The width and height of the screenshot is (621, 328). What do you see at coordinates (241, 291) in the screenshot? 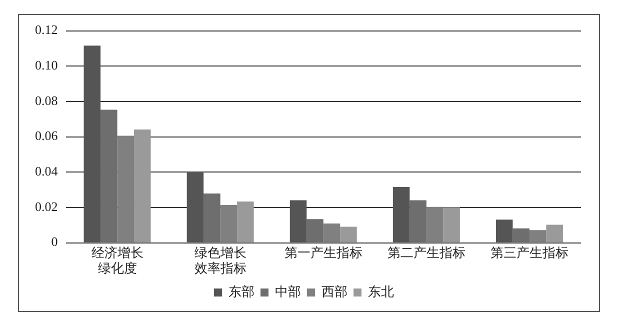
I see `legend-label: 东部` at bounding box center [241, 291].